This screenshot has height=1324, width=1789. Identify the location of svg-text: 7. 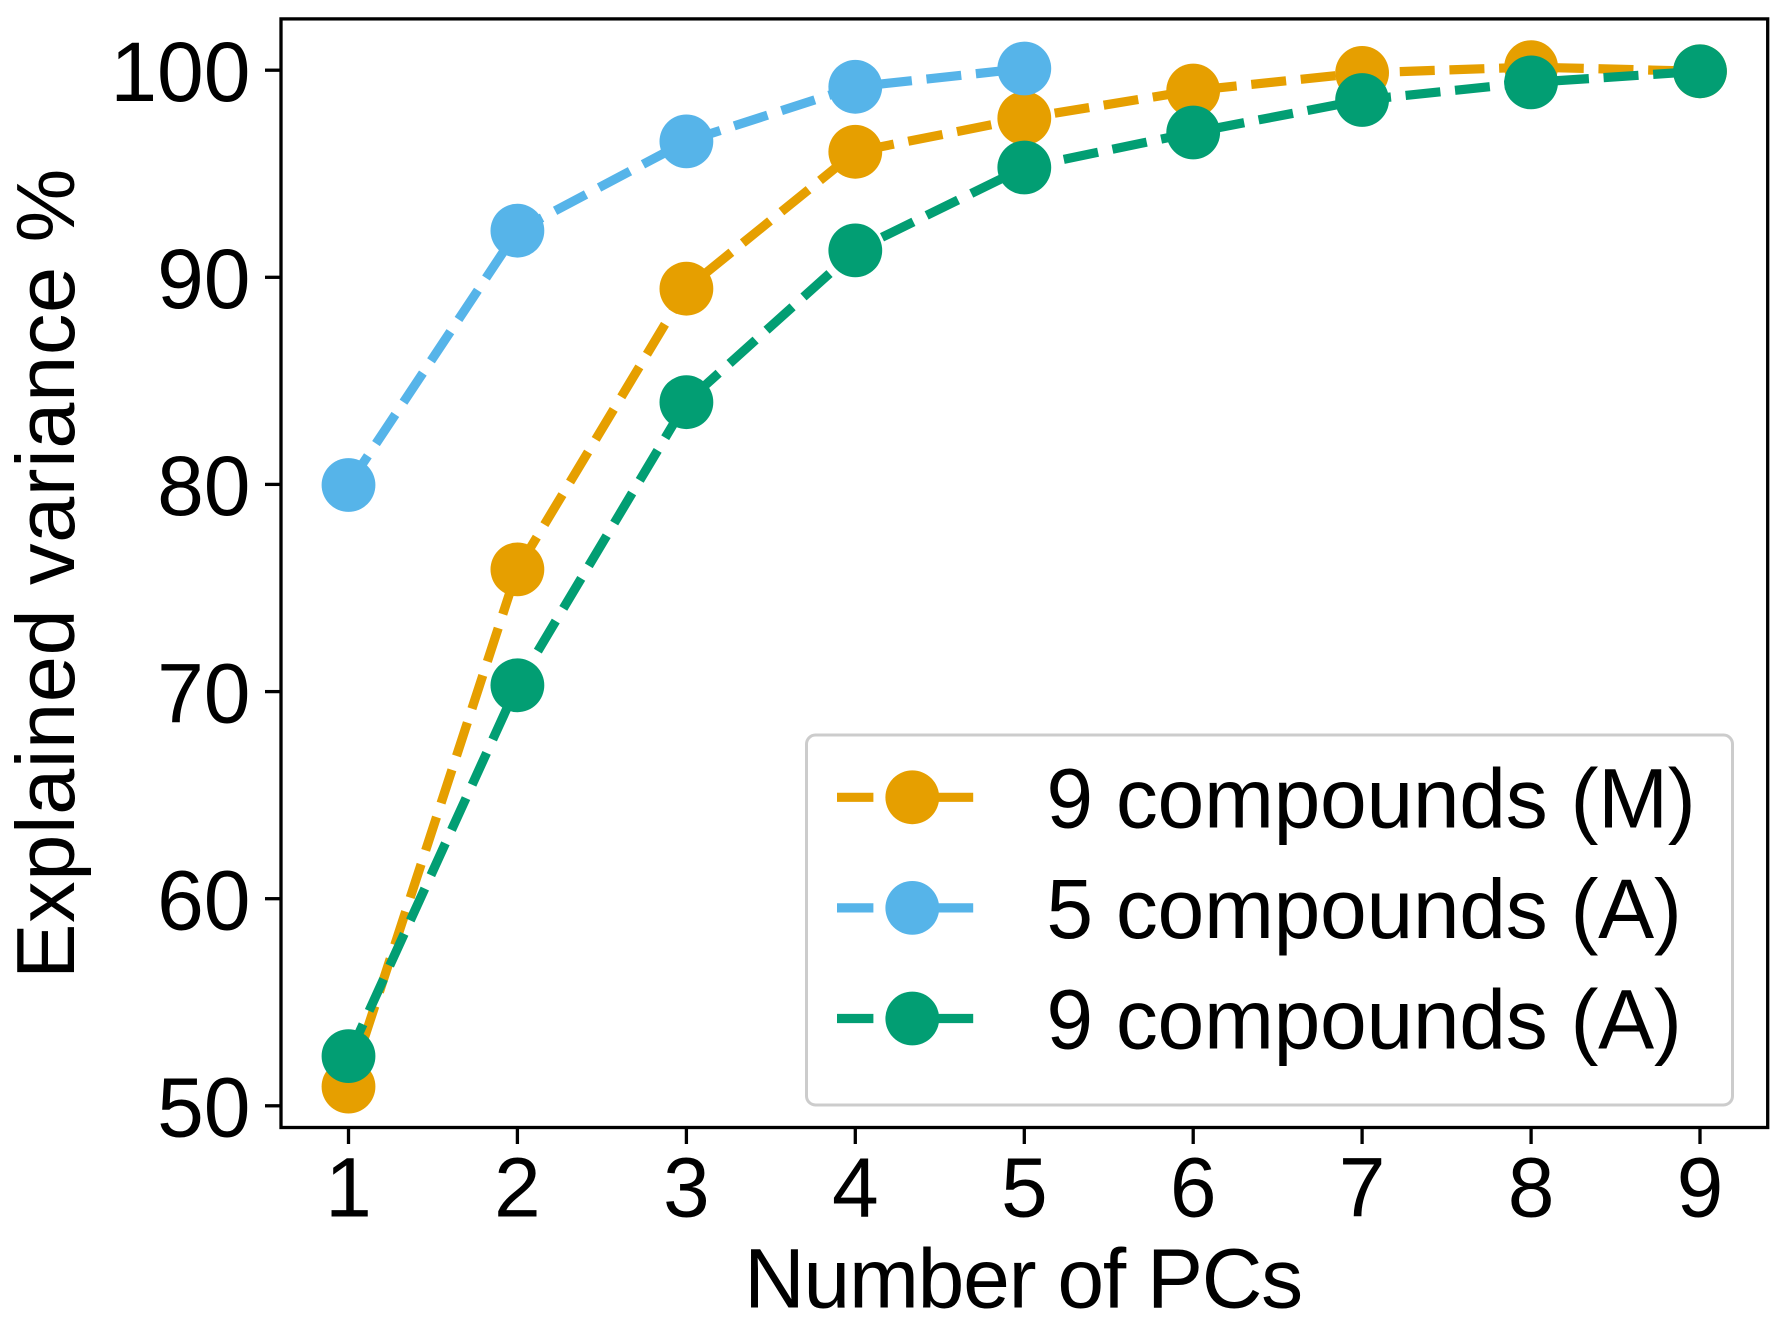
(1362, 1188).